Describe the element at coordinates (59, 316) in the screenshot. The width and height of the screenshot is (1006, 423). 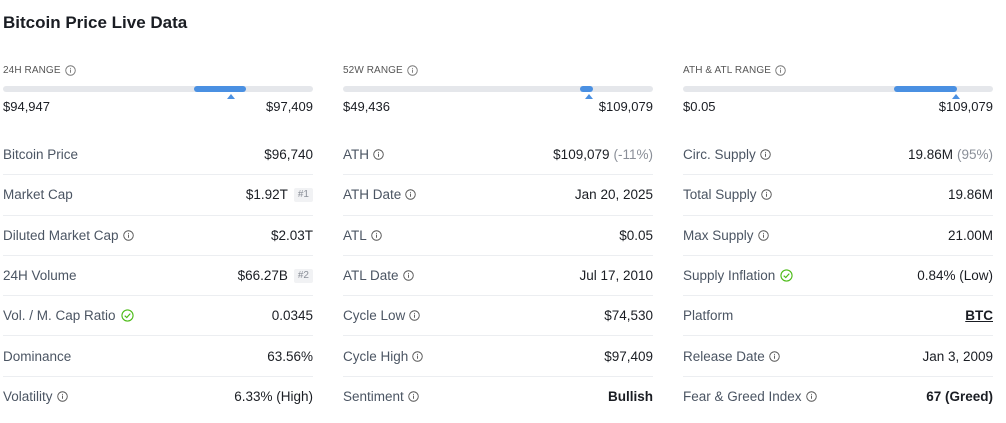
I see `row-label: Vol. / M. Cap Ratio` at that location.